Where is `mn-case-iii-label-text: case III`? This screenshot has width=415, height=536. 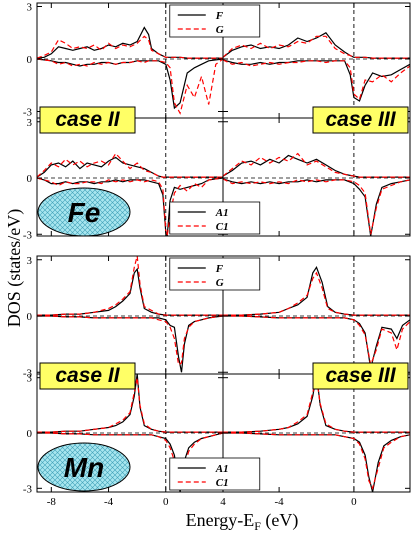 mn-case-iii-label-text: case III is located at coordinates (360, 375).